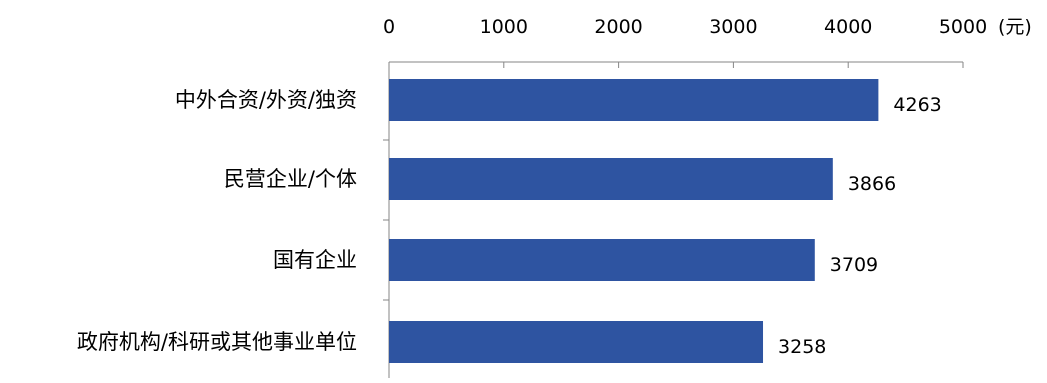 The height and width of the screenshot is (383, 1047). I want to click on data-label: 4263, so click(917, 105).